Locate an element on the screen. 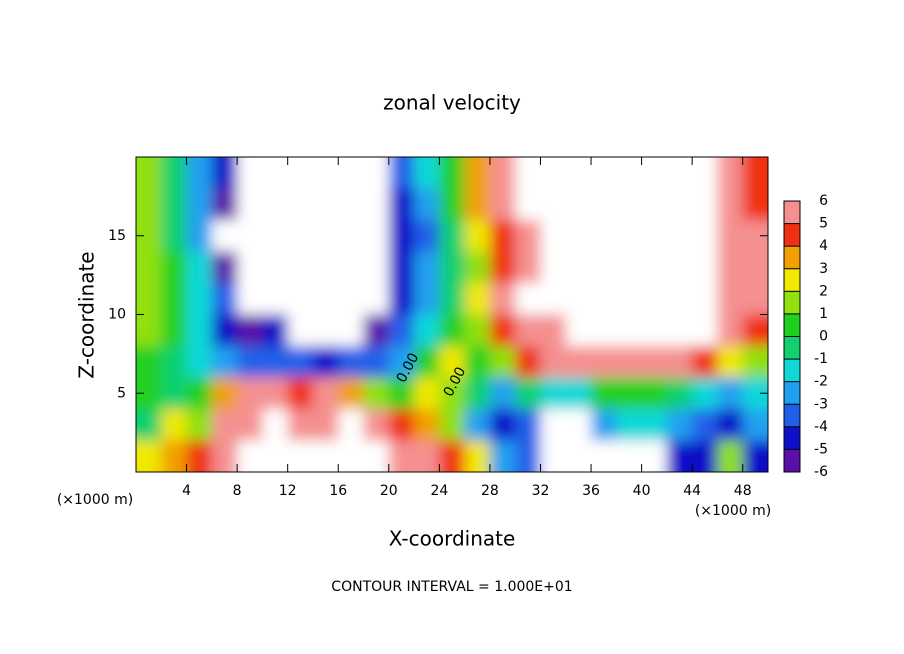 The height and width of the screenshot is (654, 904). y-tick-label: 10 is located at coordinates (117, 315).